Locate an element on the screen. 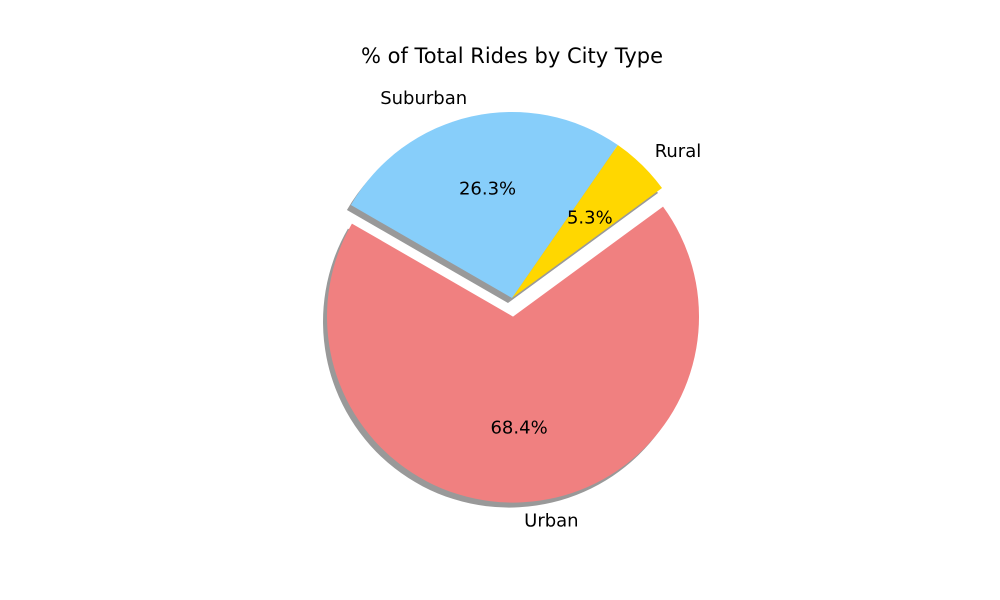 The image size is (1000, 600). pct-label-rural: 5.3% is located at coordinates (590, 218).